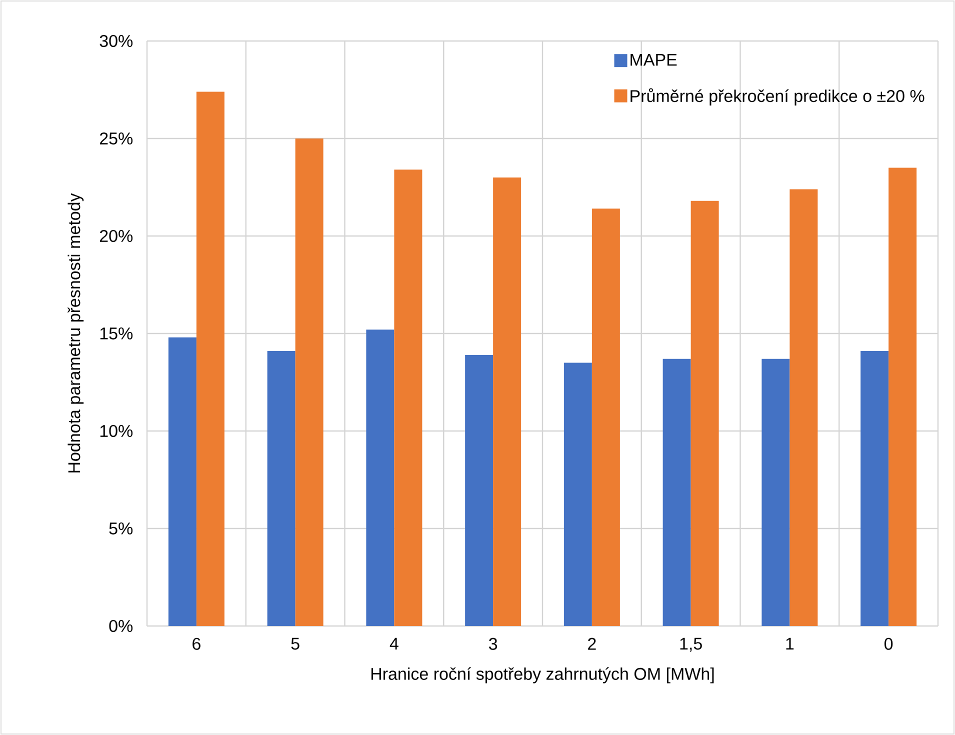  Describe the element at coordinates (116, 138) in the screenshot. I see `y-tick-label: 25%` at that location.